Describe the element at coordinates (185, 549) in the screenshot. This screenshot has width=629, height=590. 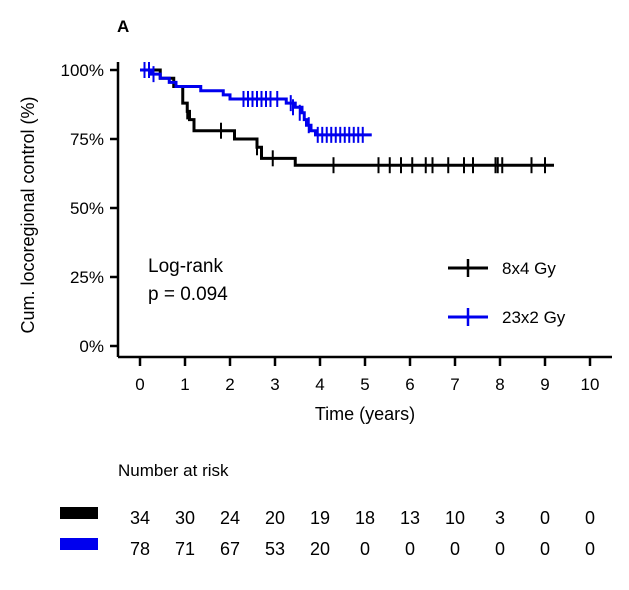
I see `risk-count: 71` at that location.